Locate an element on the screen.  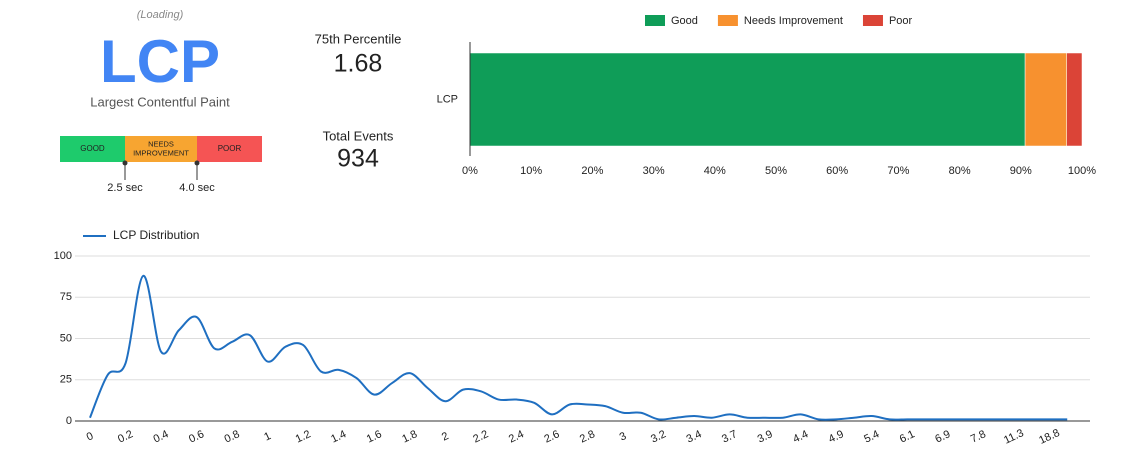
legend-label: Good is located at coordinates (684, 21).